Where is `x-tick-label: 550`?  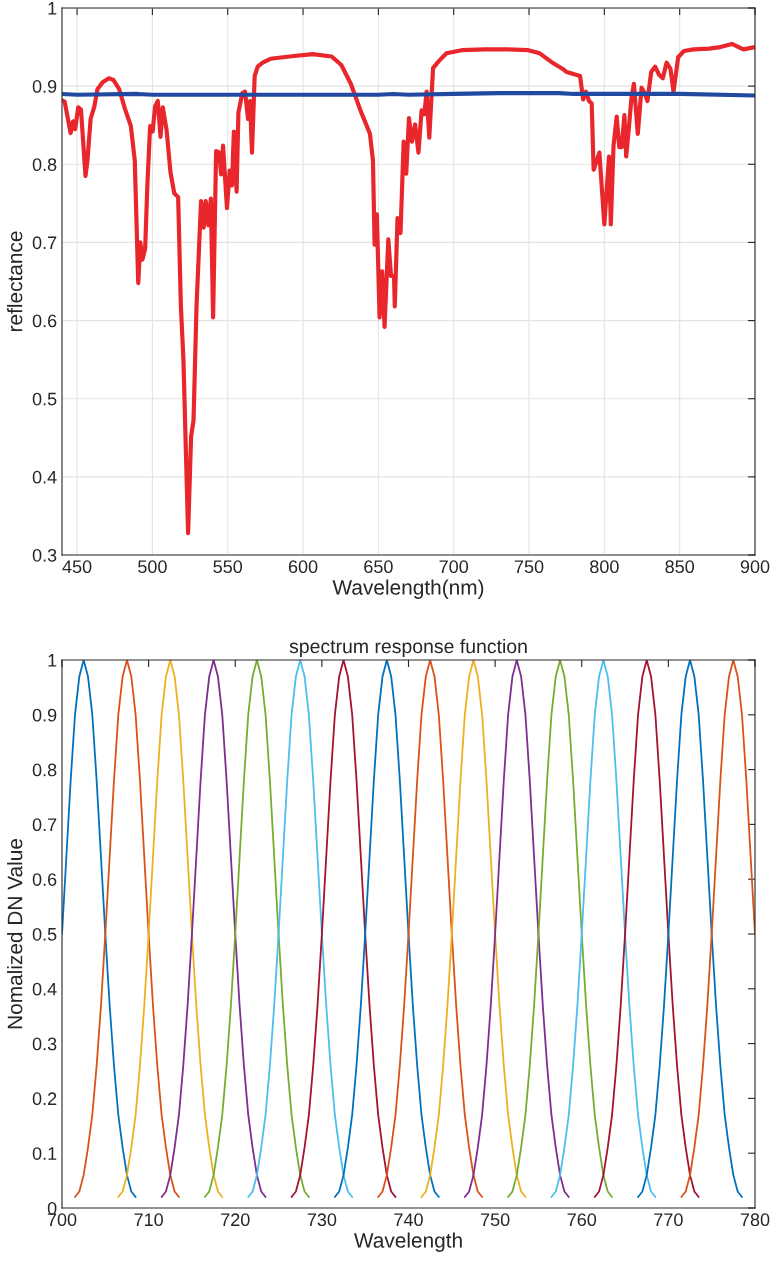 x-tick-label: 550 is located at coordinates (228, 567).